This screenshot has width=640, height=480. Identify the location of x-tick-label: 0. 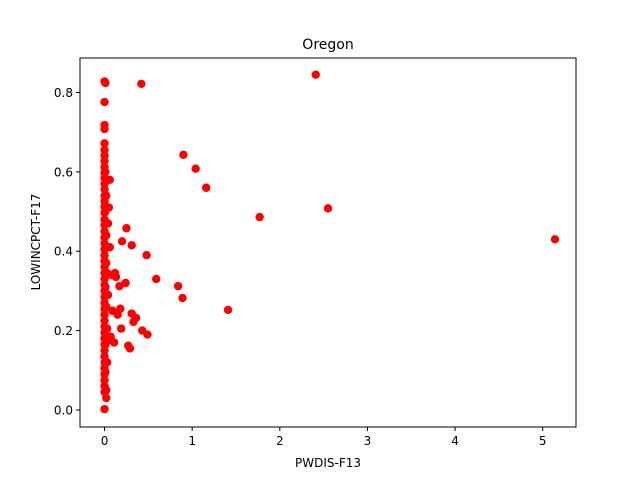
(105, 441).